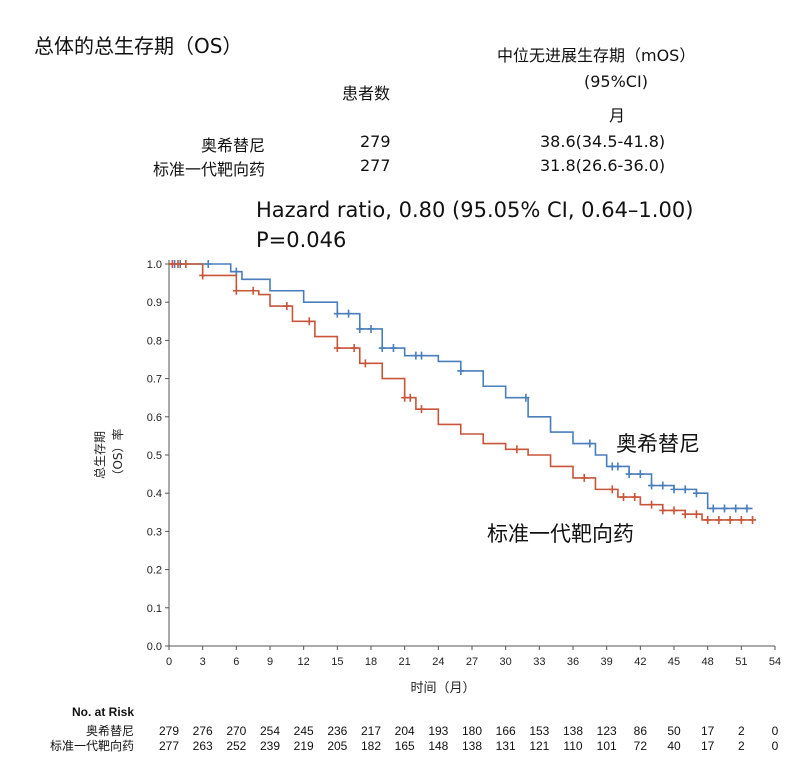 The image size is (800, 772). Describe the element at coordinates (154, 647) in the screenshot. I see `y-tick-label: 0.0` at that location.